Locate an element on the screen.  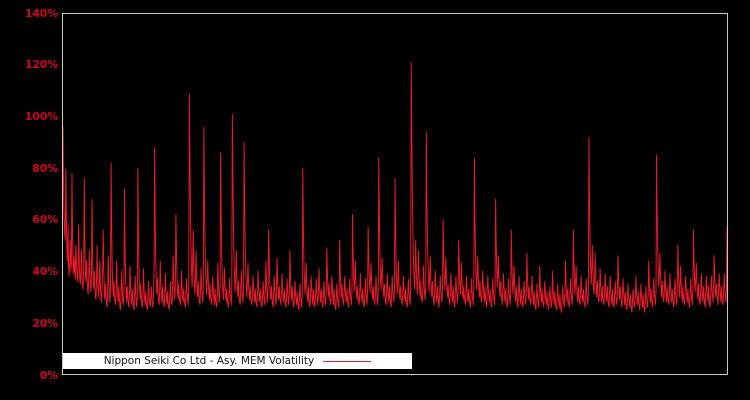
y-tick-label: 20% is located at coordinates (45, 323).